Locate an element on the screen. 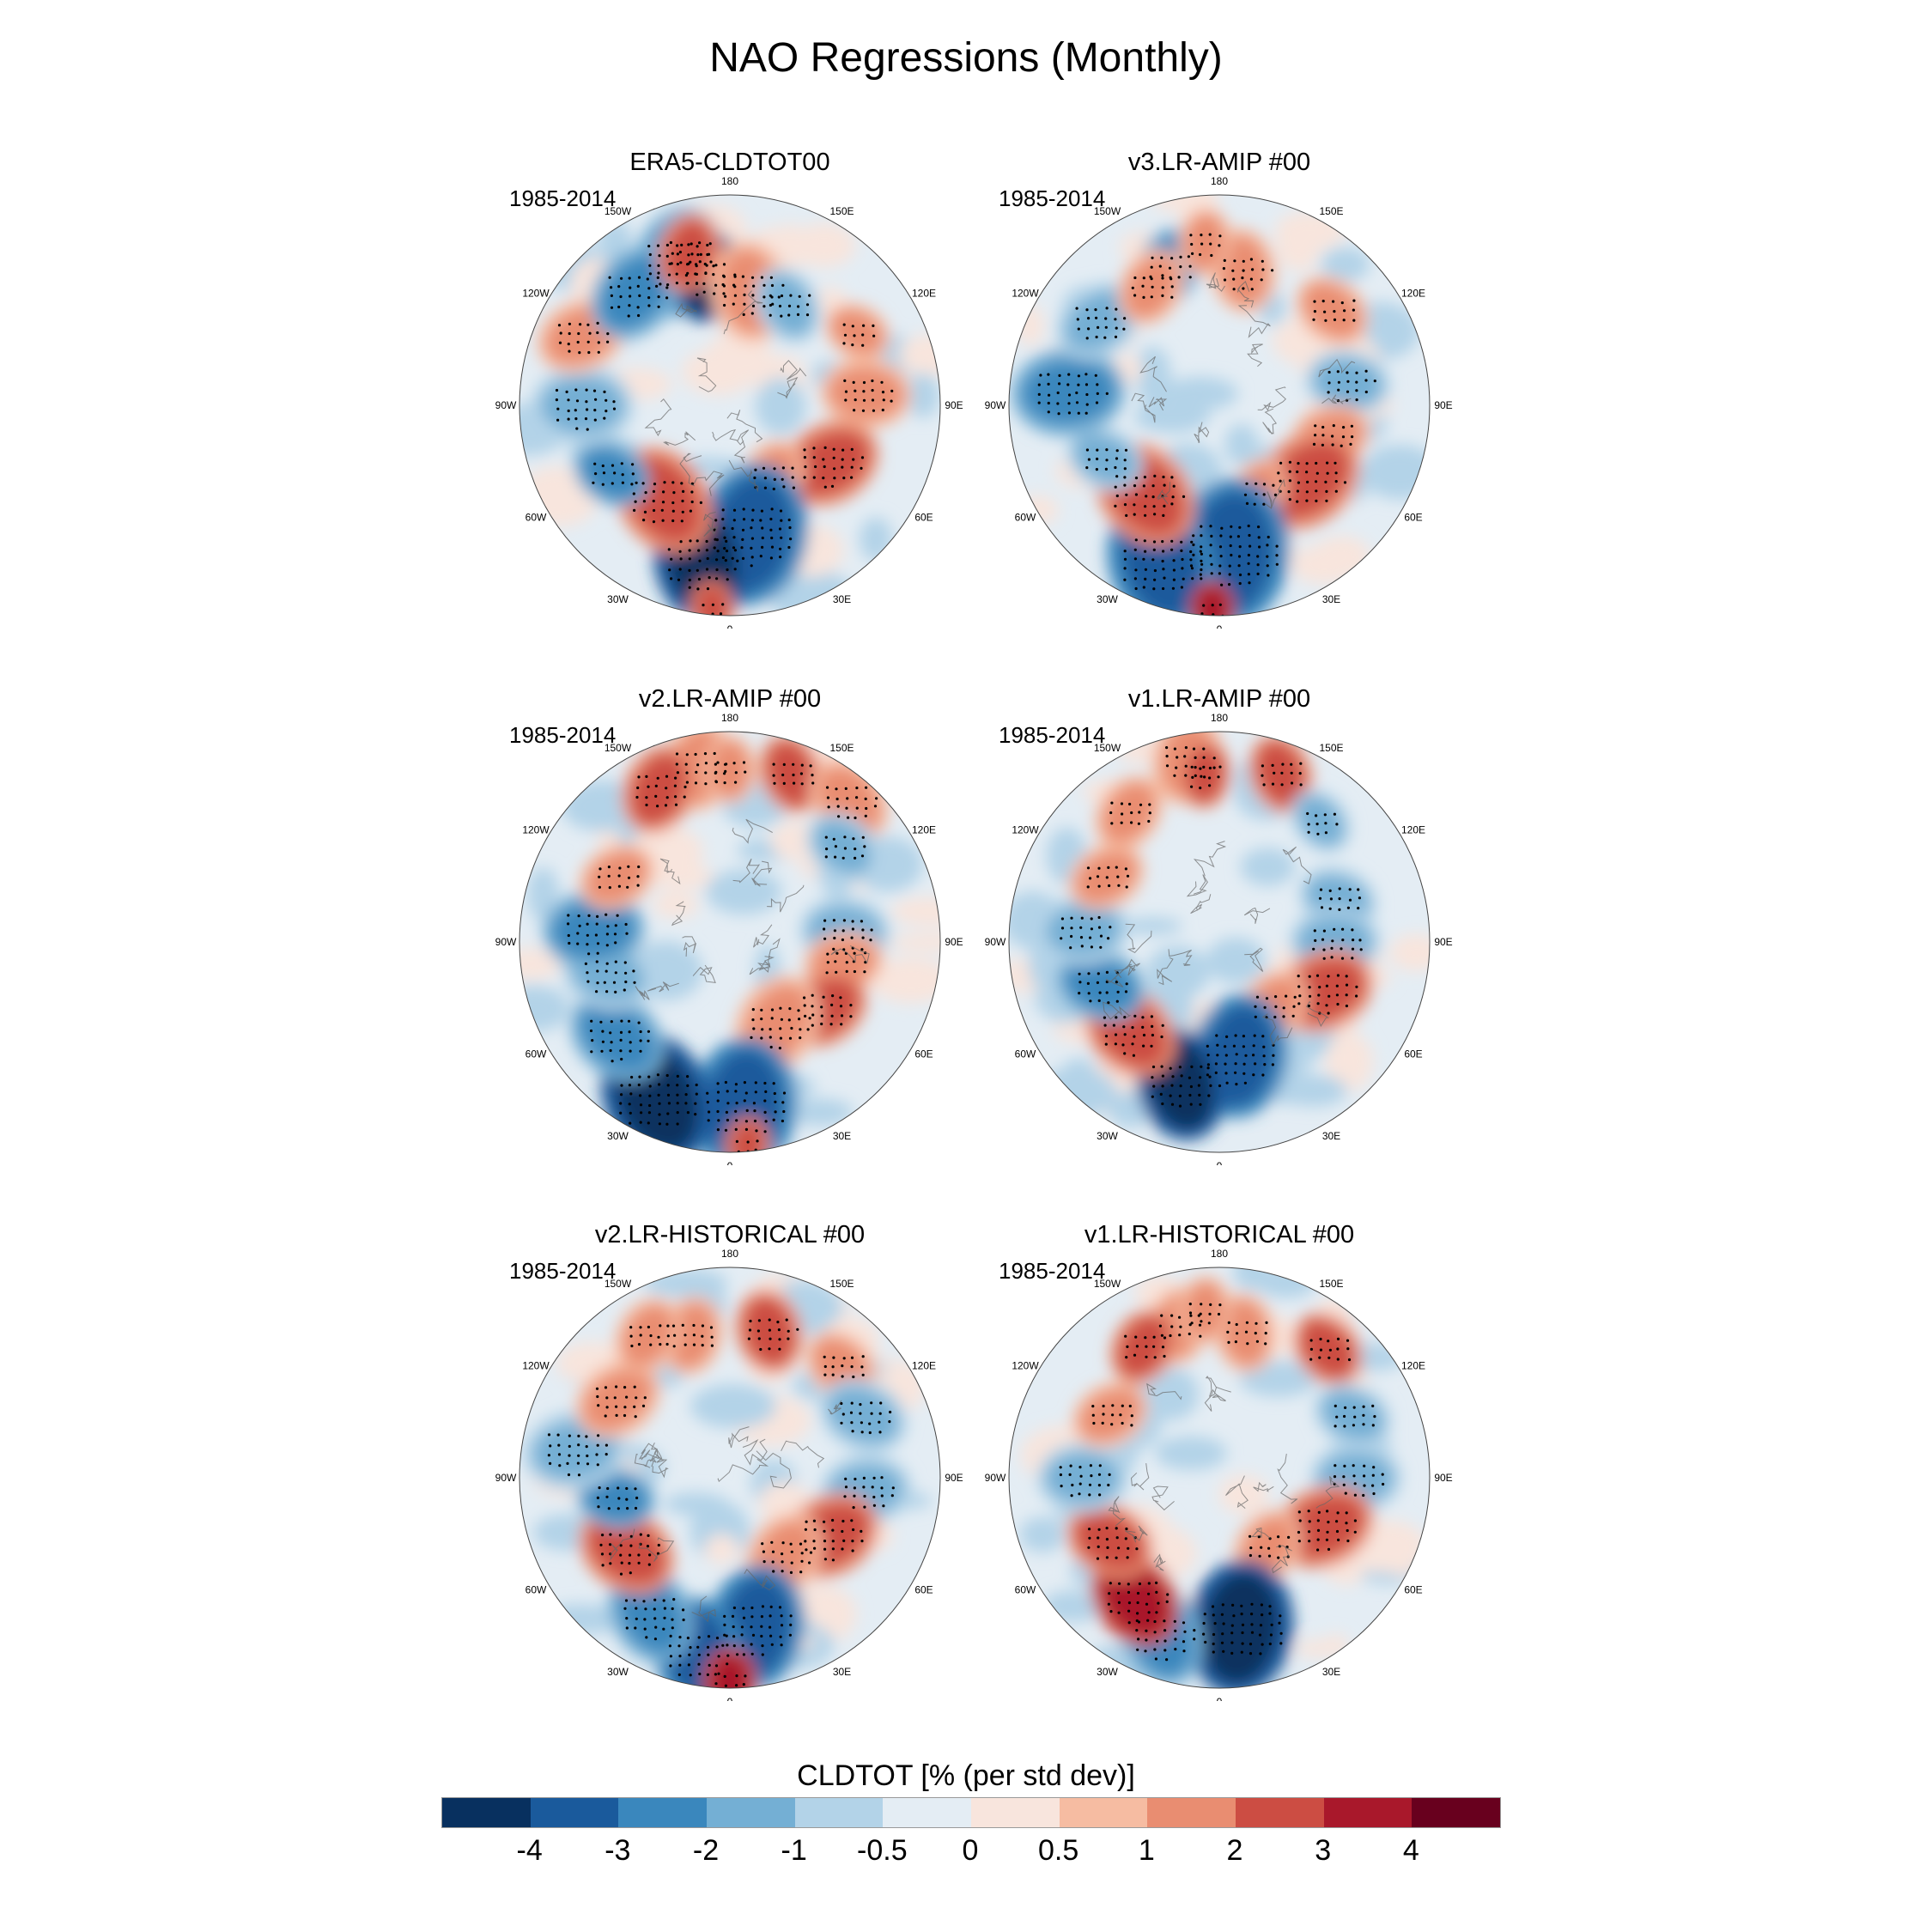 The image size is (1932, 1932). longitude-label: 180 is located at coordinates (729, 181).